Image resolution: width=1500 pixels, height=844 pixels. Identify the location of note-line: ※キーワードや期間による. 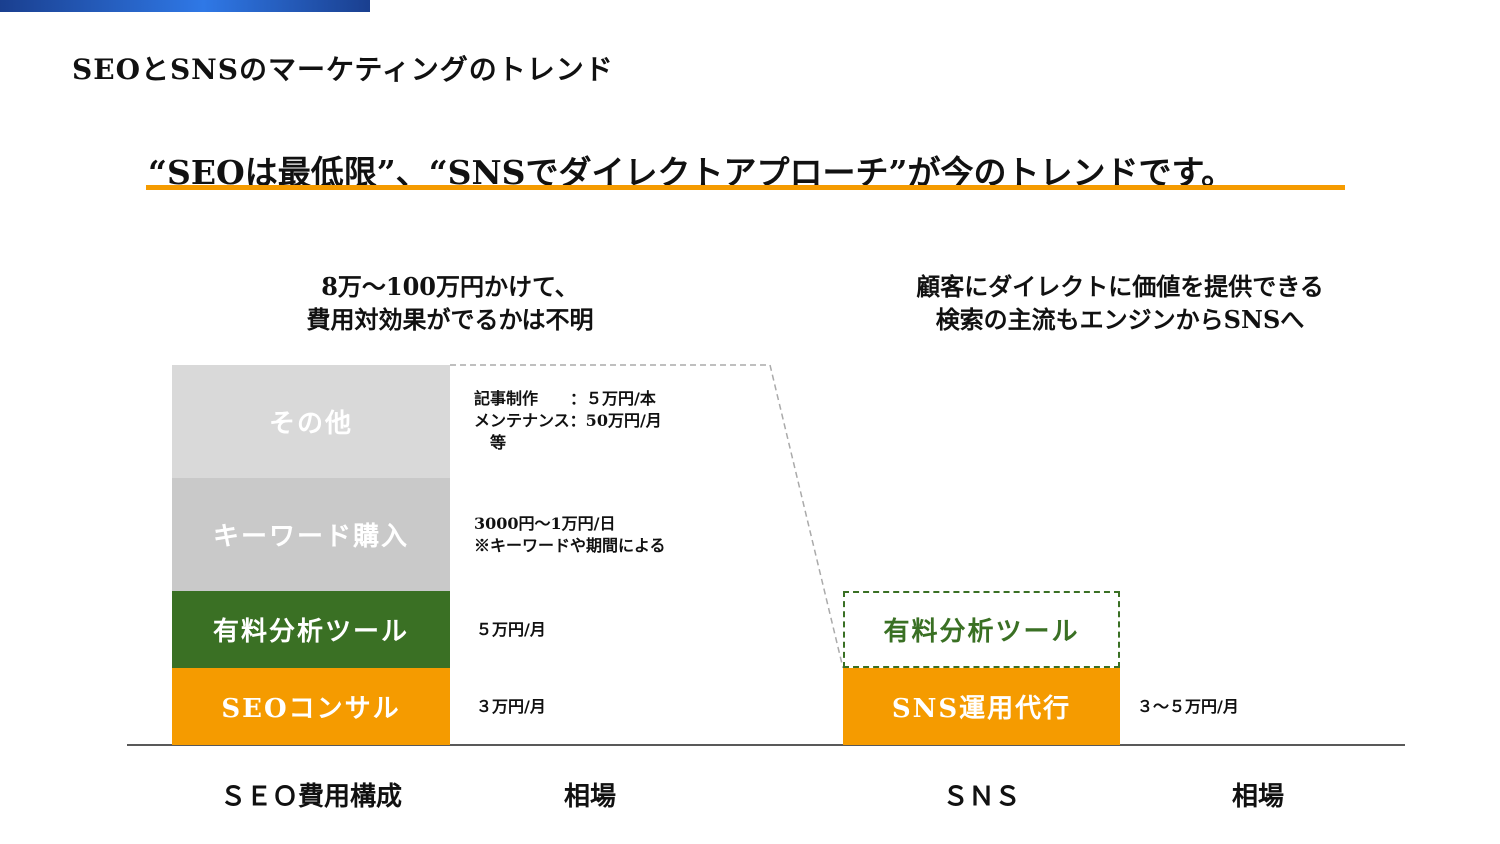
(570, 545).